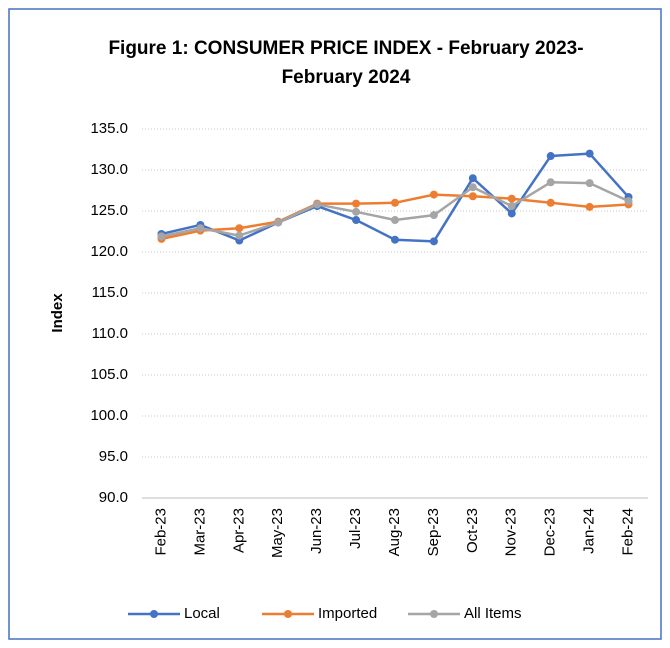  I want to click on x-tick-label: Feb-23, so click(160, 532).